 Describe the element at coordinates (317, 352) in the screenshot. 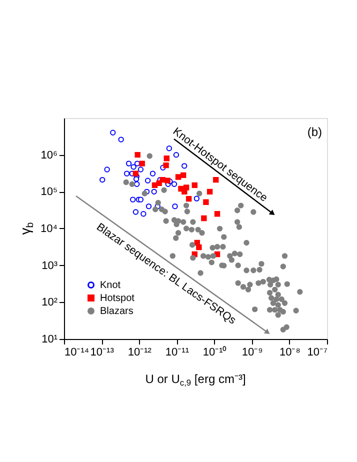

I see `x-tick-label: 10⁻⁷` at that location.